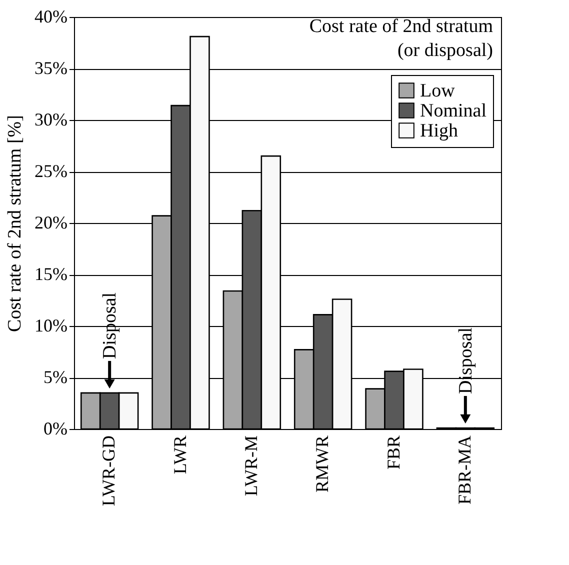  I want to click on x-tick-label: LWR-M, so click(250, 466).